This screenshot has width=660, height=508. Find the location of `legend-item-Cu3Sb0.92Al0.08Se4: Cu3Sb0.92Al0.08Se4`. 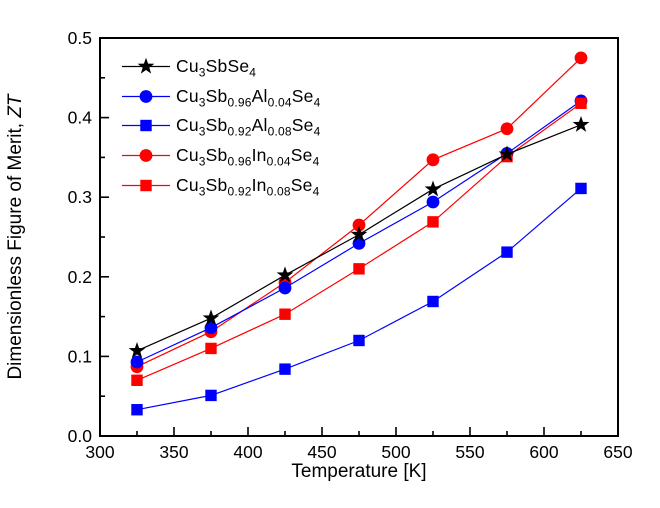

legend-item-Cu3Sb0.92Al0.08Se4: Cu3Sb0.92Al0.08Se4 is located at coordinates (220, 126).